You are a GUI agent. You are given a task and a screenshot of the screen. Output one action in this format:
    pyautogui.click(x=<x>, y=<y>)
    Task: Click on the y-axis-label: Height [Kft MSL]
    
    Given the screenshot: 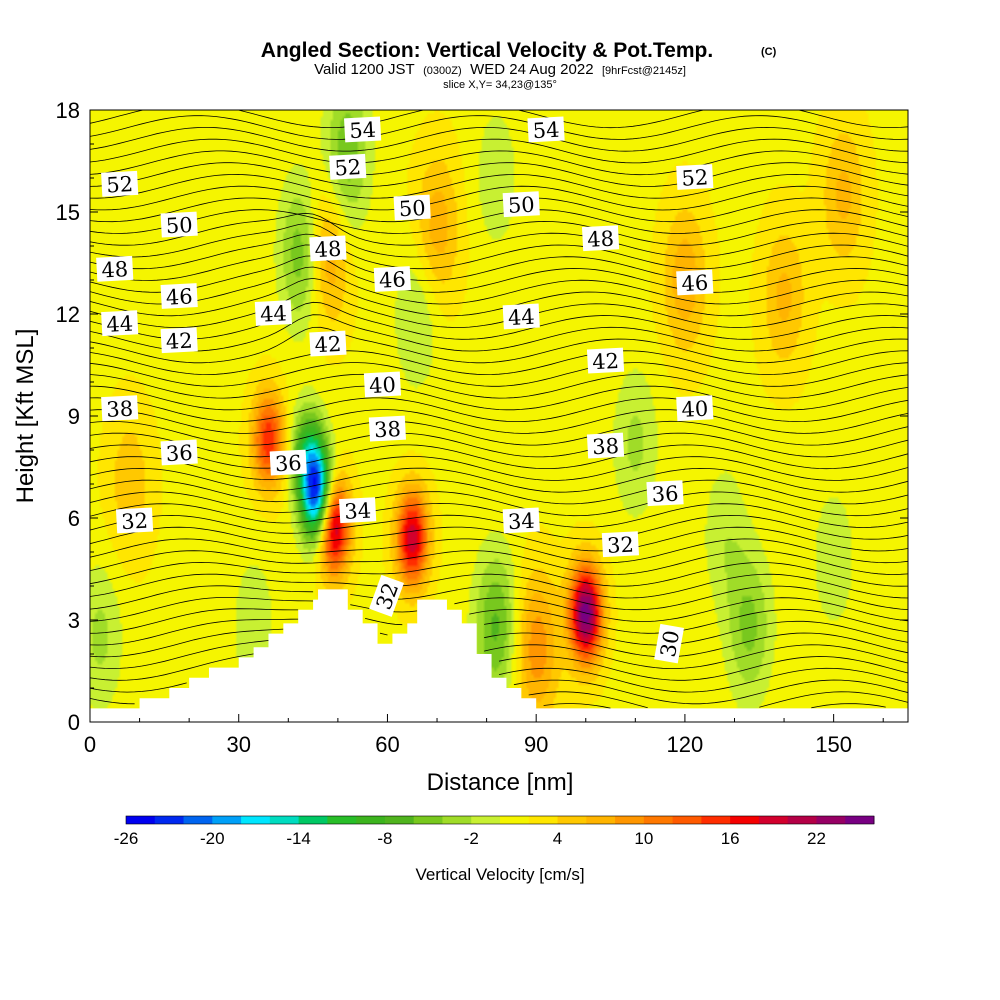 What is the action you would take?
    pyautogui.click(x=25, y=416)
    